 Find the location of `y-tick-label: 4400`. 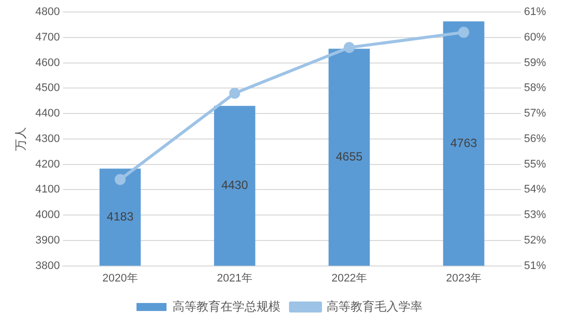

y-tick-label: 4400 is located at coordinates (47, 114).